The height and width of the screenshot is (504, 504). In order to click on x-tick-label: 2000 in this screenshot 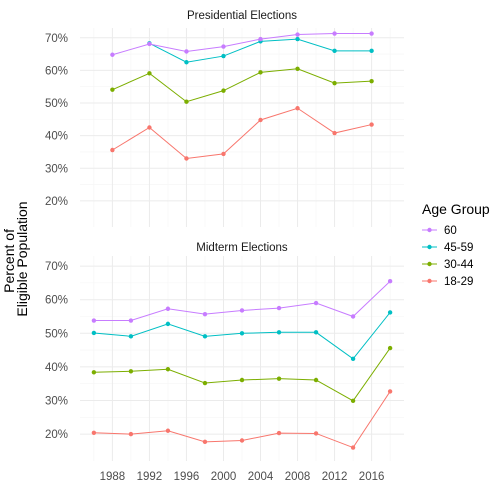, I will do `click(224, 477)`.